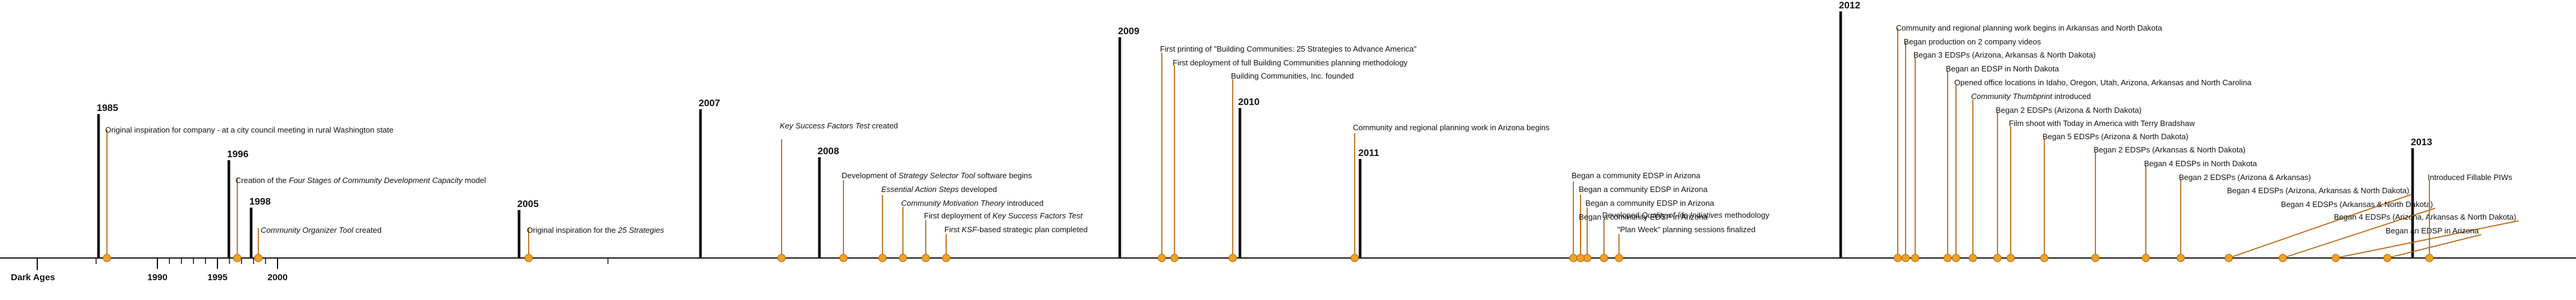 The width and height of the screenshot is (2576, 300). Describe the element at coordinates (839, 125) in the screenshot. I see `event-label: Key Success Factors Test created` at that location.